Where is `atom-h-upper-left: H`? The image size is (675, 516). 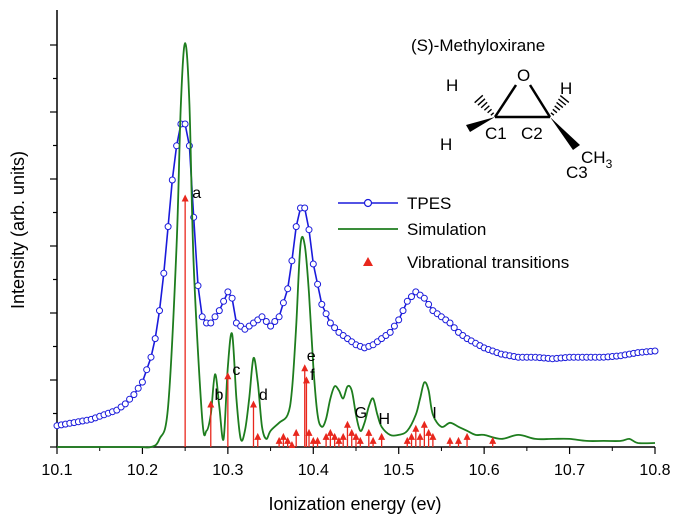
atom-h-upper-left: H is located at coordinates (452, 85).